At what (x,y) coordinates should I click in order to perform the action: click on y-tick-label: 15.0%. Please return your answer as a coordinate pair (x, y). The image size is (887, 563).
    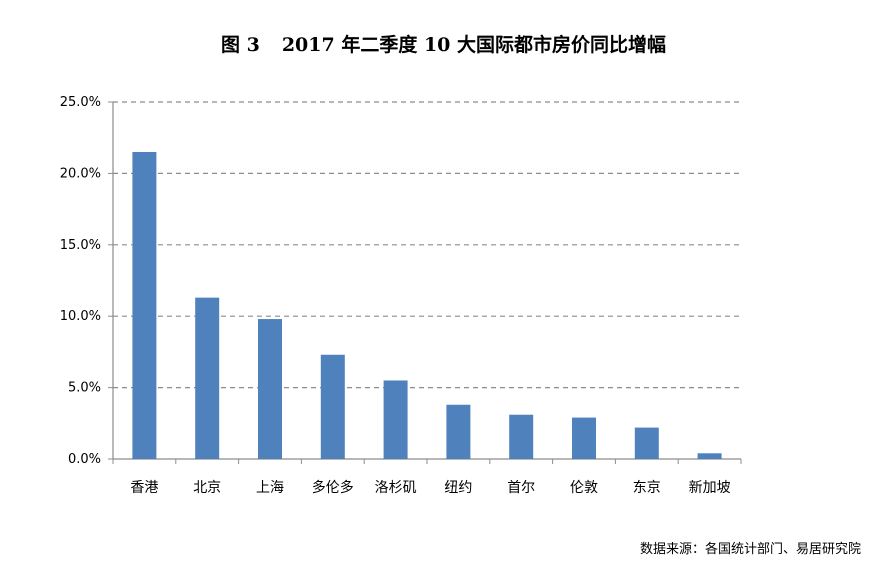
    Looking at the image, I should click on (80, 245).